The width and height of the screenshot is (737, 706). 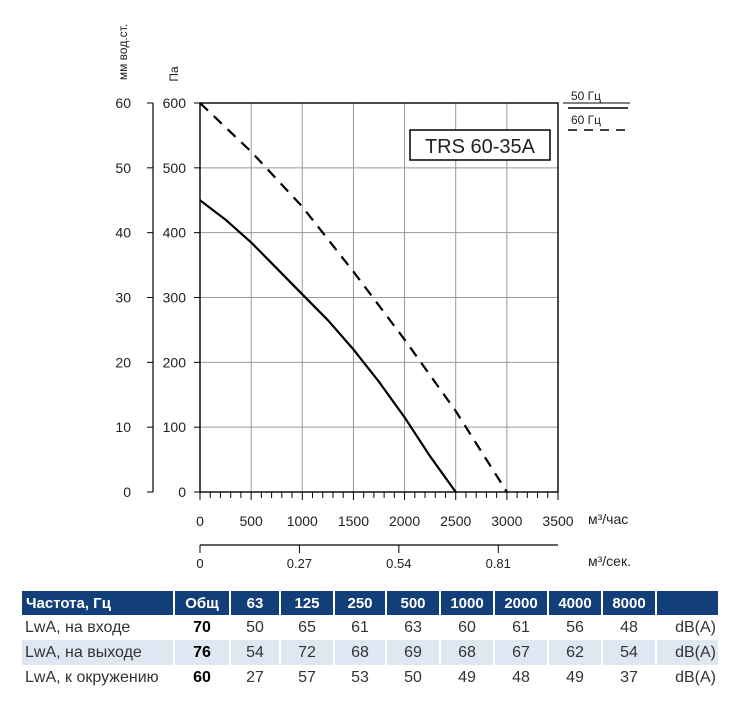 What do you see at coordinates (251, 521) in the screenshot?
I see `x-tick-label-m3h: 500` at bounding box center [251, 521].